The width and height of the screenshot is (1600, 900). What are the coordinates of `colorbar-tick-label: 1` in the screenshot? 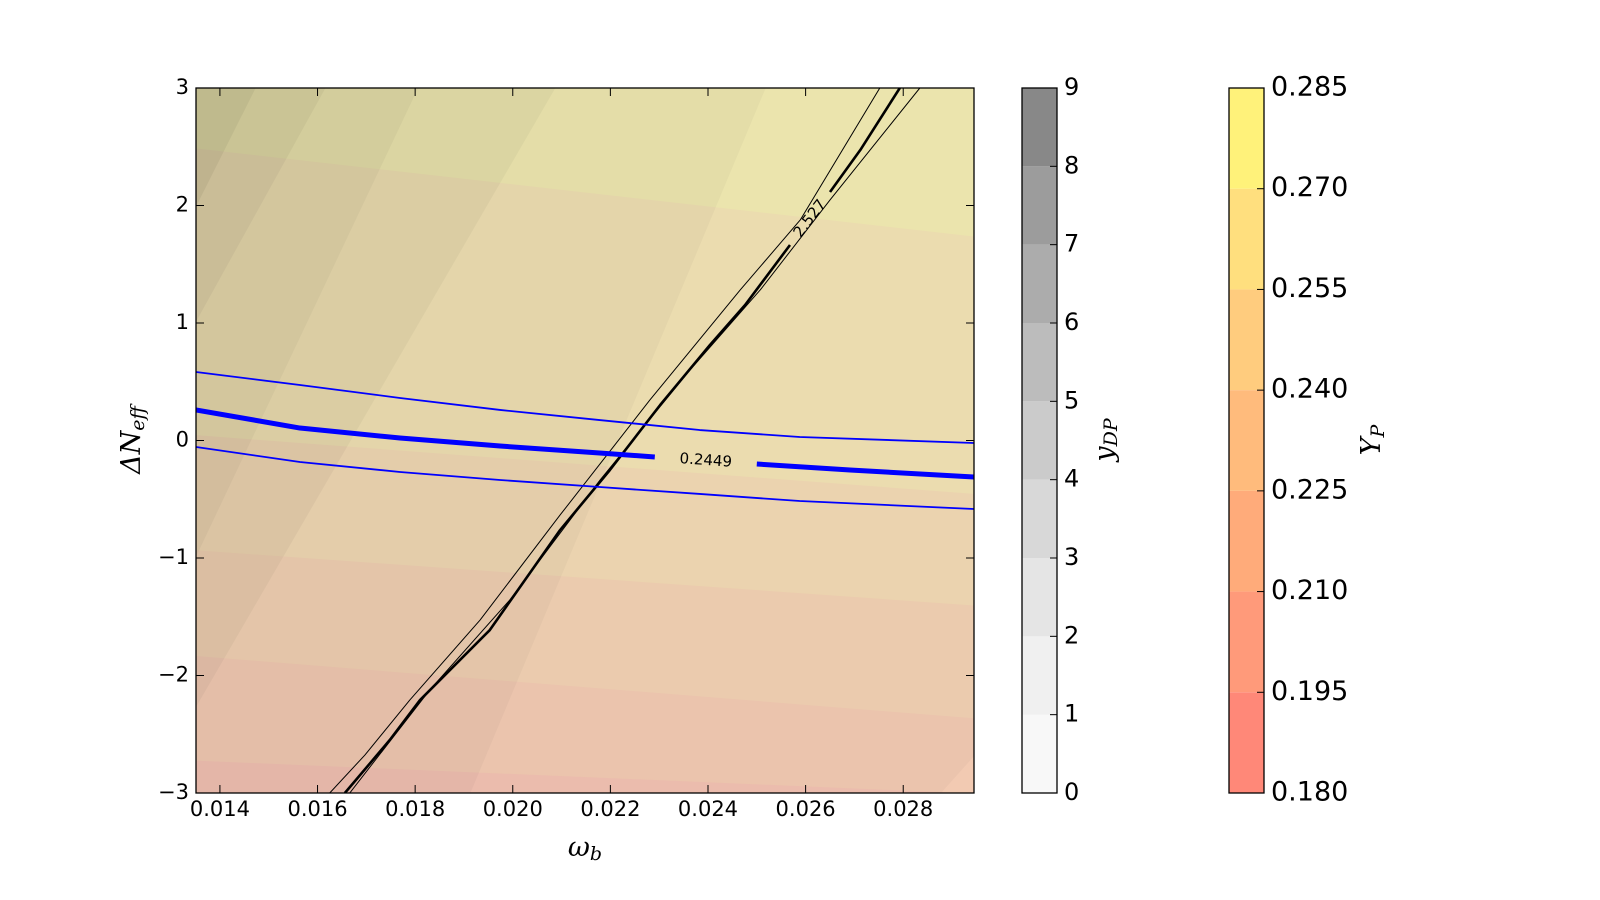 It's located at (1071, 714).